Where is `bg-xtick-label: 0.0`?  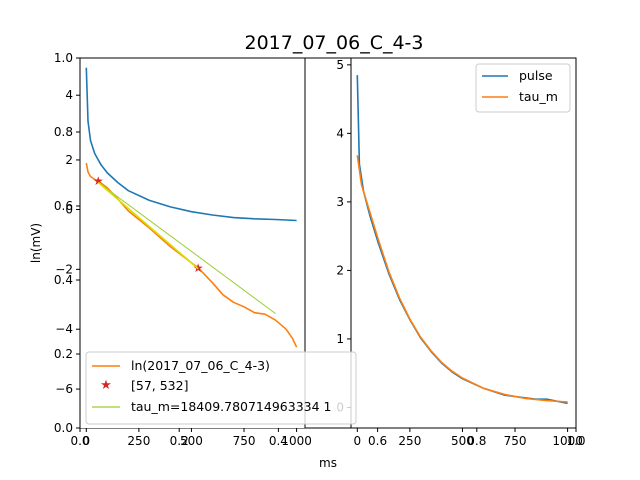
bg-xtick-label: 0.0 is located at coordinates (79, 441).